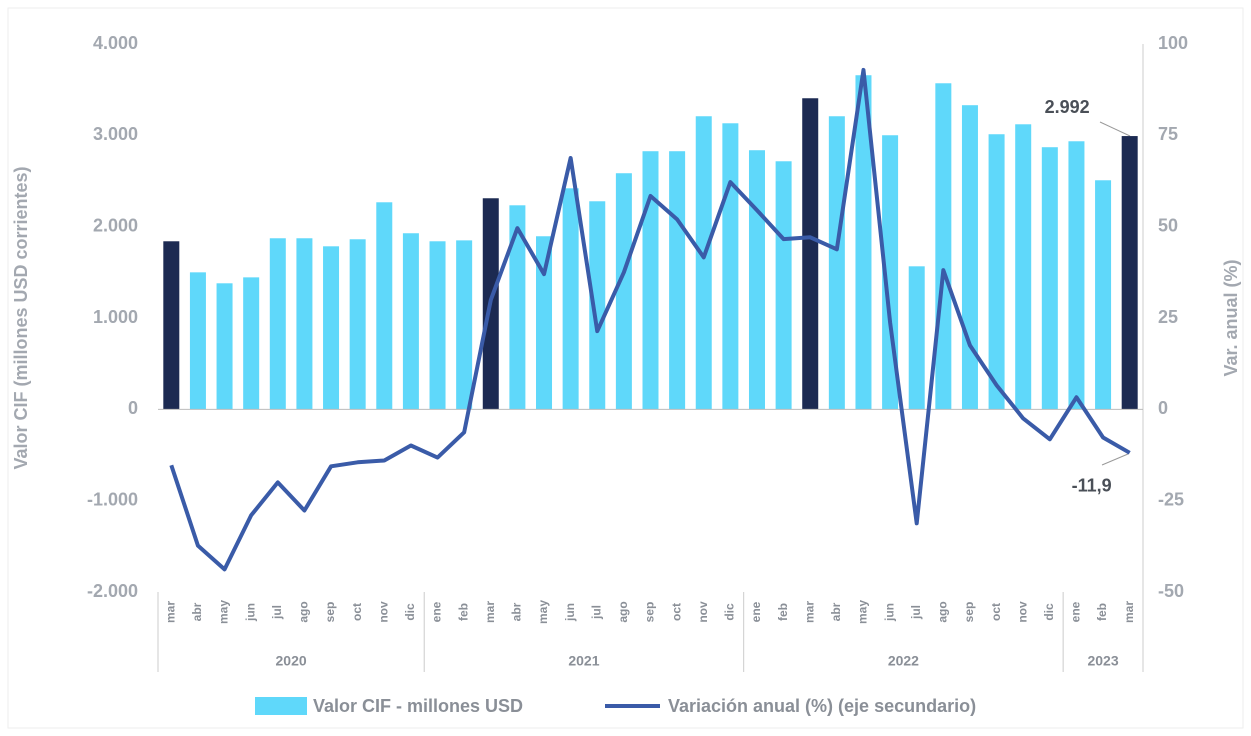 This screenshot has height=736, width=1251. Describe the element at coordinates (21, 317) in the screenshot. I see `y-axis-title: Valor CIF (millones USD corrientes)` at that location.